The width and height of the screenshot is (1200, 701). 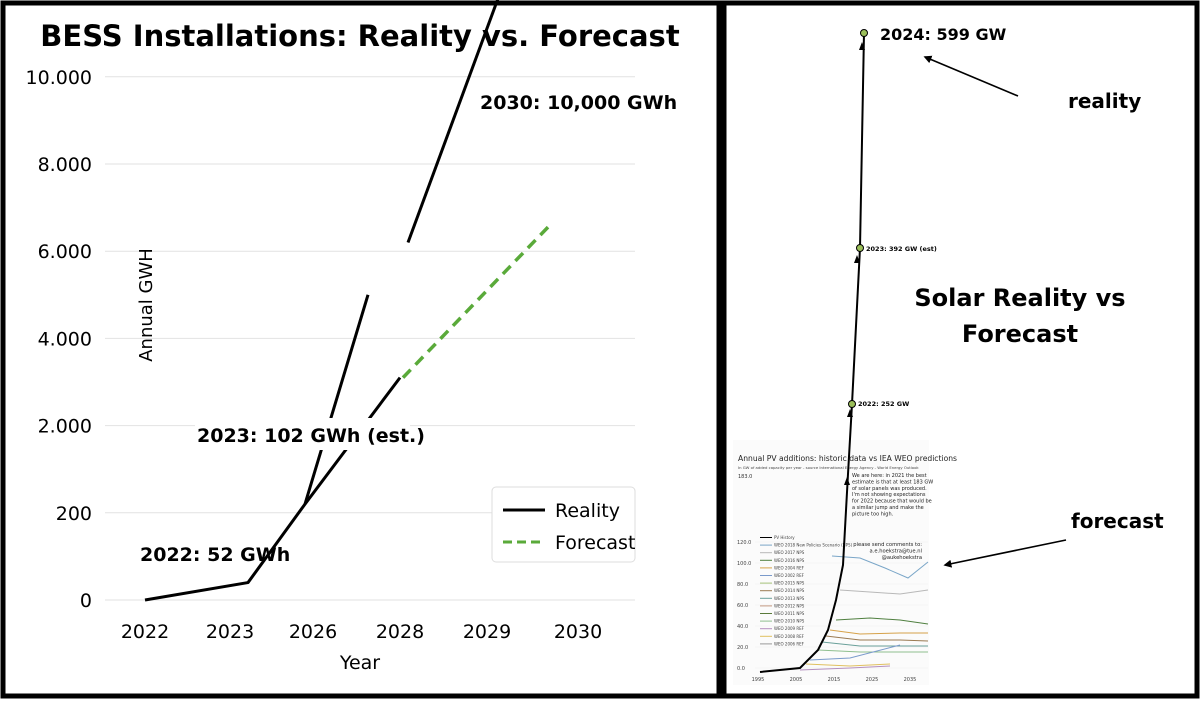 What do you see at coordinates (789, 560) in the screenshot?
I see `inset-legend-label: WEO 2016 NPS` at bounding box center [789, 560].